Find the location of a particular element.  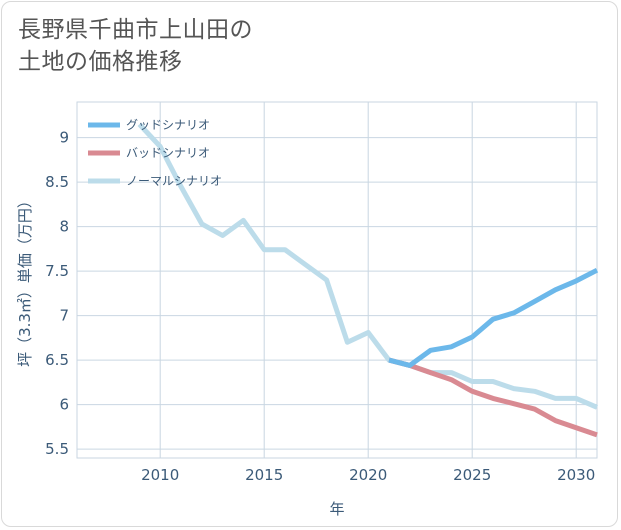

chart-title-line1: 長野県千曲市上山田の is located at coordinates (135, 30).